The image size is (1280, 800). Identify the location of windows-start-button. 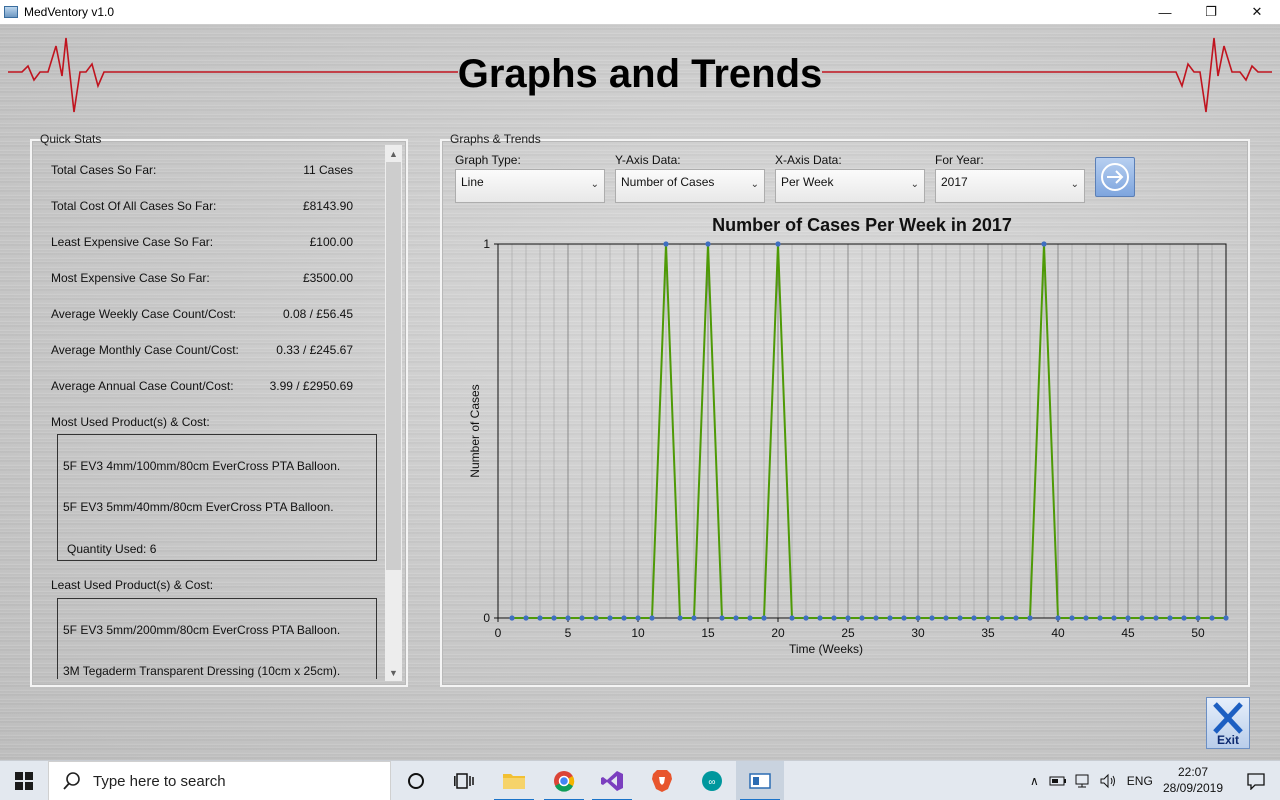
(24, 780).